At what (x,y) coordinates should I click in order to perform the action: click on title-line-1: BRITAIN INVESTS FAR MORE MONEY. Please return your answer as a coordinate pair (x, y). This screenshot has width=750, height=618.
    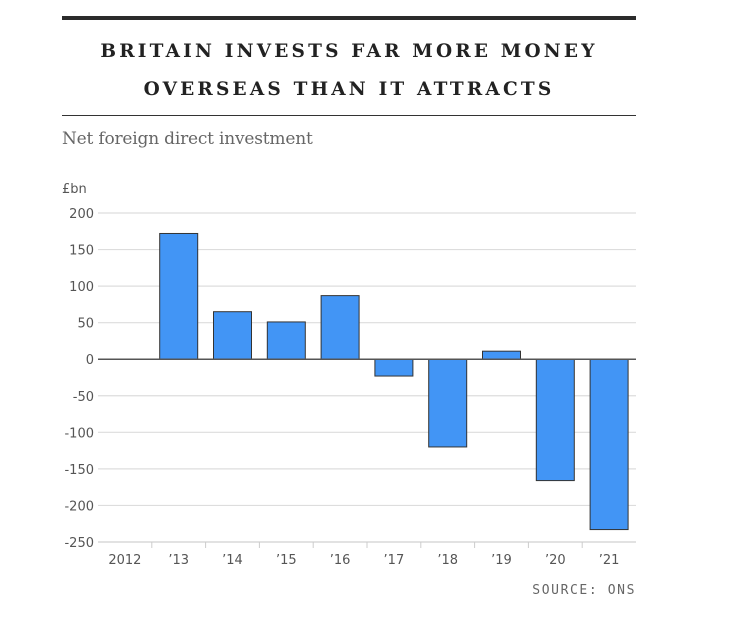
    Looking at the image, I should click on (349, 51).